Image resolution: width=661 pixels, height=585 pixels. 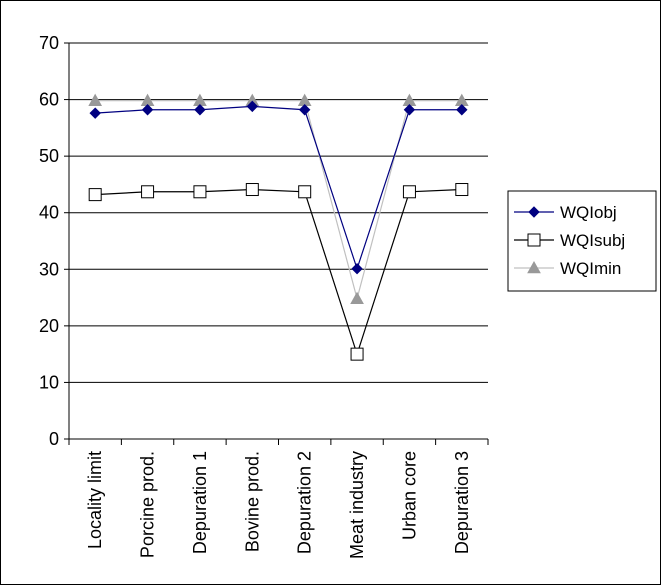 I want to click on legend-label: WQImin, so click(x=590, y=268).